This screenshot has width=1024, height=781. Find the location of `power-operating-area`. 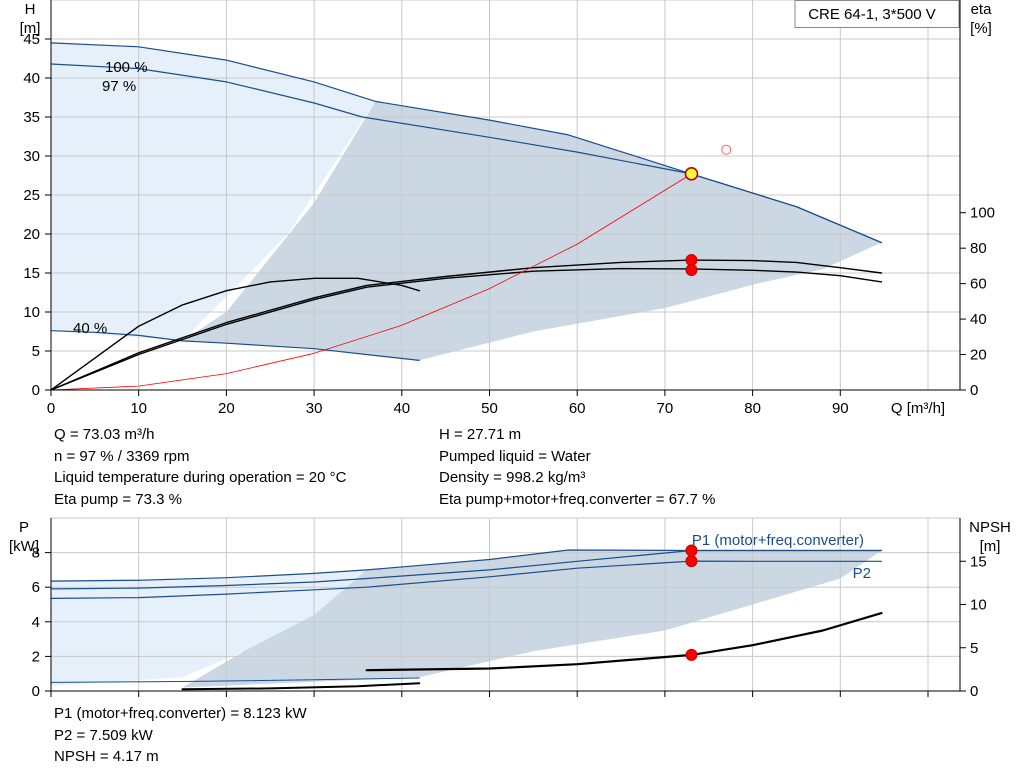

power-operating-area is located at coordinates (532, 619).